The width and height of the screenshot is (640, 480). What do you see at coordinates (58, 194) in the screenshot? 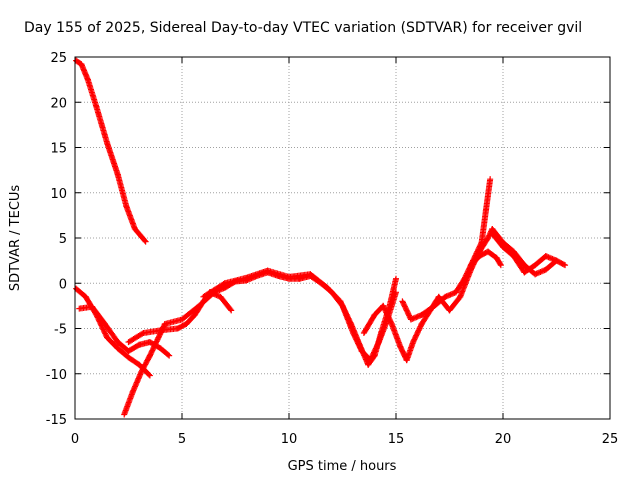
I see `y-tick-label: 10` at bounding box center [58, 194].